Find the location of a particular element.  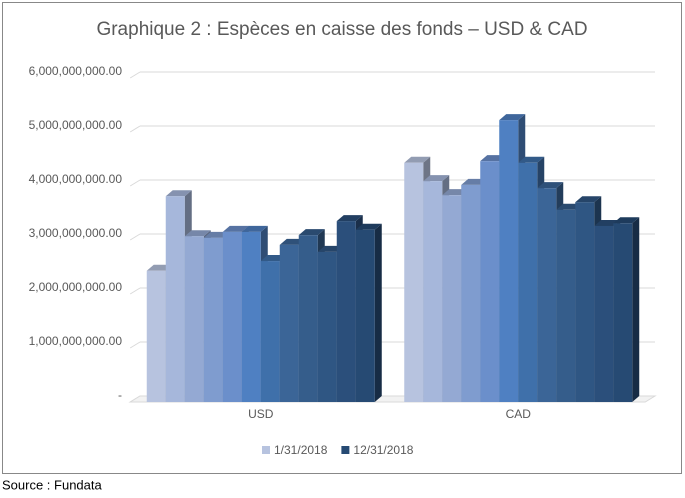

y-tick-label: 6,000,000,000.00 is located at coordinates (76, 71).